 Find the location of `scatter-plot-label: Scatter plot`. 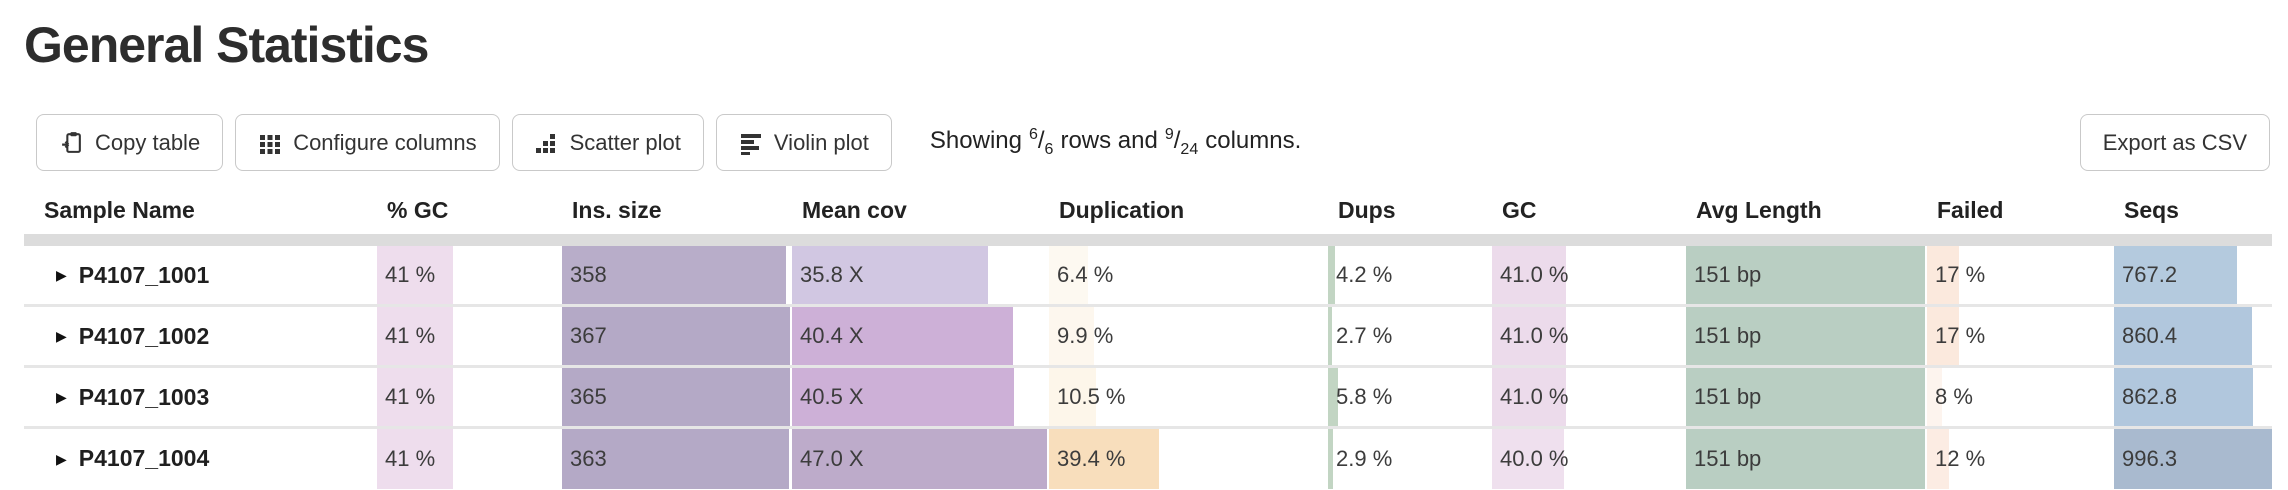

scatter-plot-label: Scatter plot is located at coordinates (625, 142).